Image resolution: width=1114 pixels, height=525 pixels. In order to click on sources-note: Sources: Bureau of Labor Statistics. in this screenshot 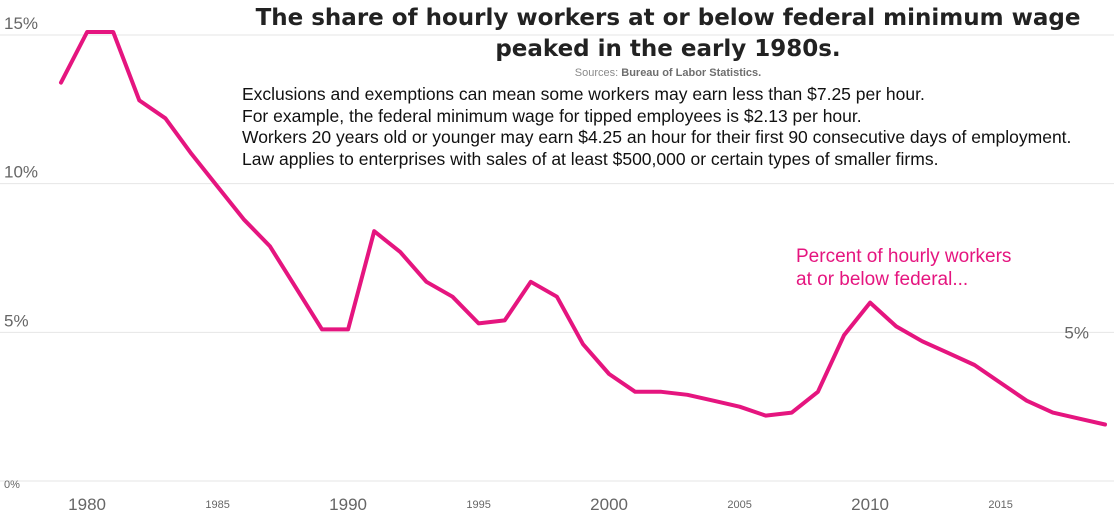, I will do `click(668, 73)`.